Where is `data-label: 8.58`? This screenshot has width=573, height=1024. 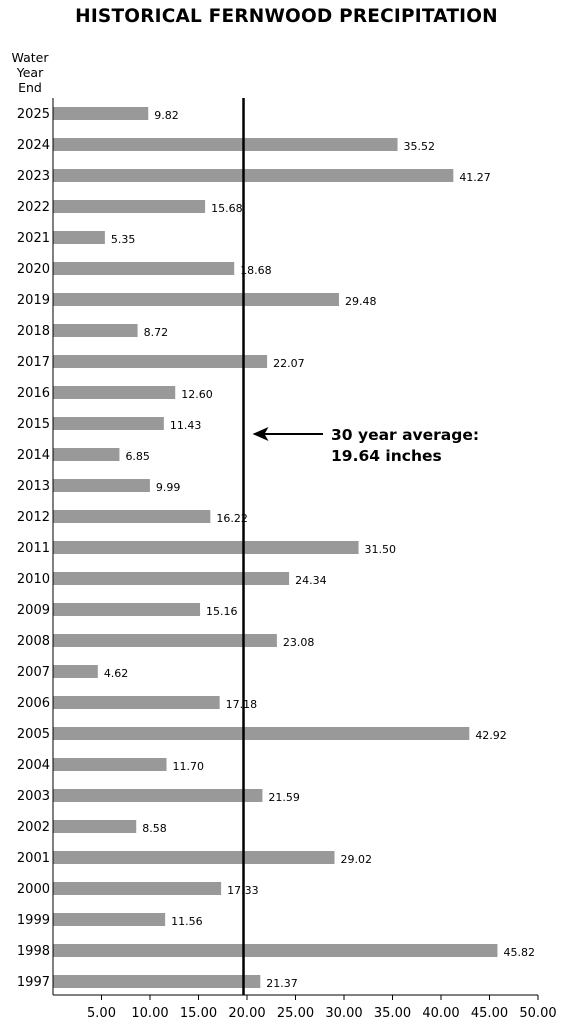
data-label: 8.58 is located at coordinates (154, 828).